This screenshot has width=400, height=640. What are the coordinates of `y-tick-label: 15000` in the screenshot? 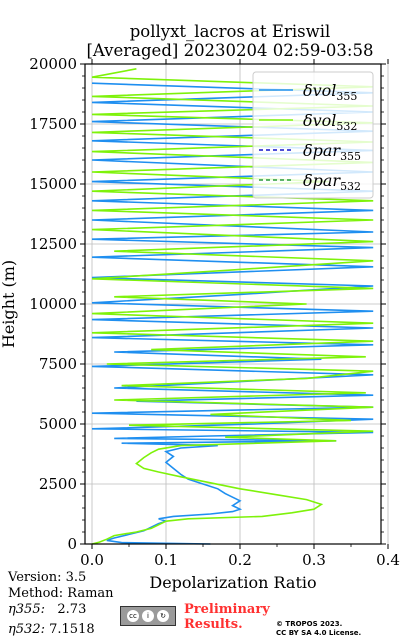 It's located at (53, 184).